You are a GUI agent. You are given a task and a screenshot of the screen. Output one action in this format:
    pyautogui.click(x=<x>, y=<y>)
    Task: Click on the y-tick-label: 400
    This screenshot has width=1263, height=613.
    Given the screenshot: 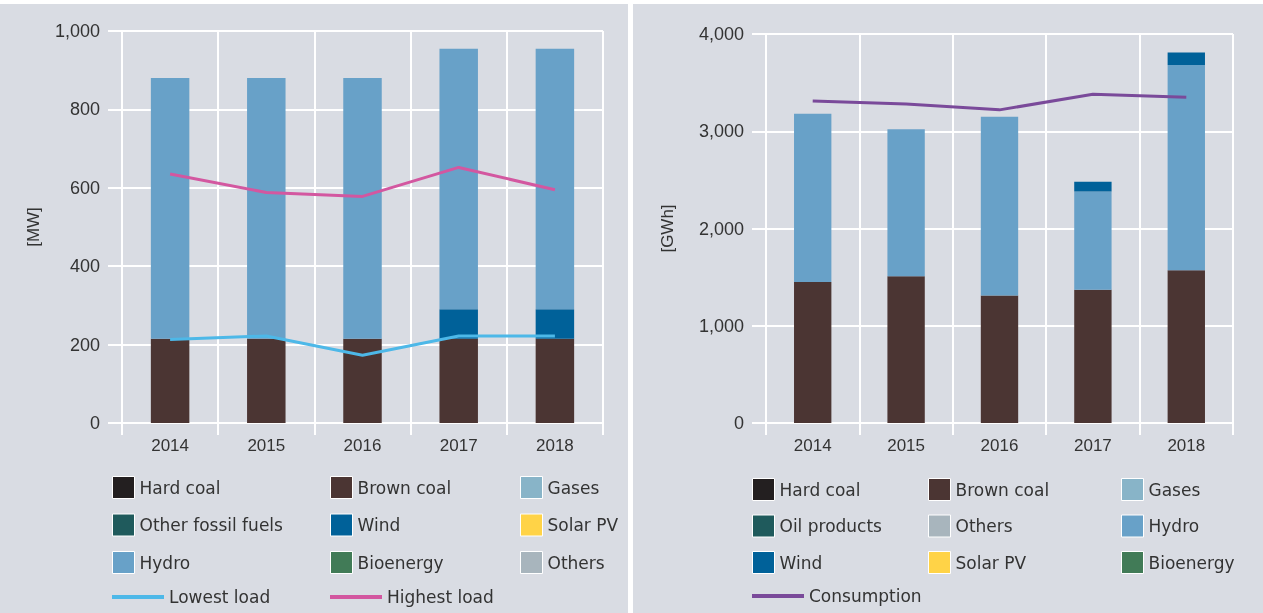 What is the action you would take?
    pyautogui.click(x=84, y=266)
    